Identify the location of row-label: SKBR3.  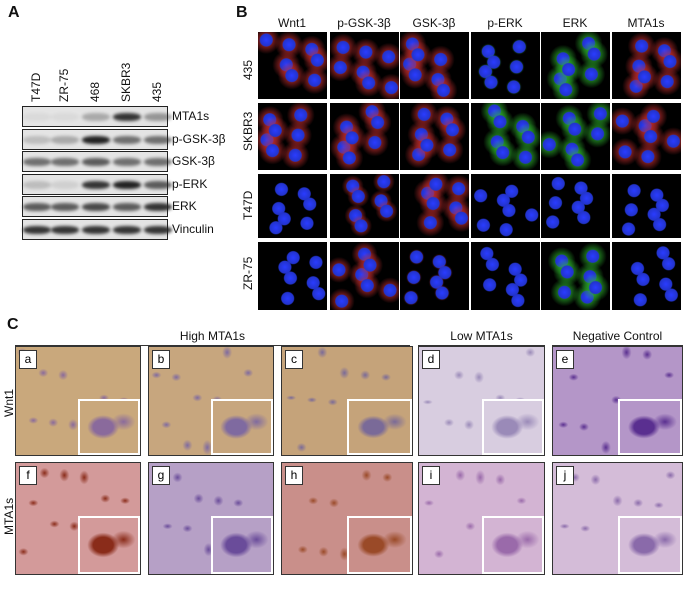
(248, 131).